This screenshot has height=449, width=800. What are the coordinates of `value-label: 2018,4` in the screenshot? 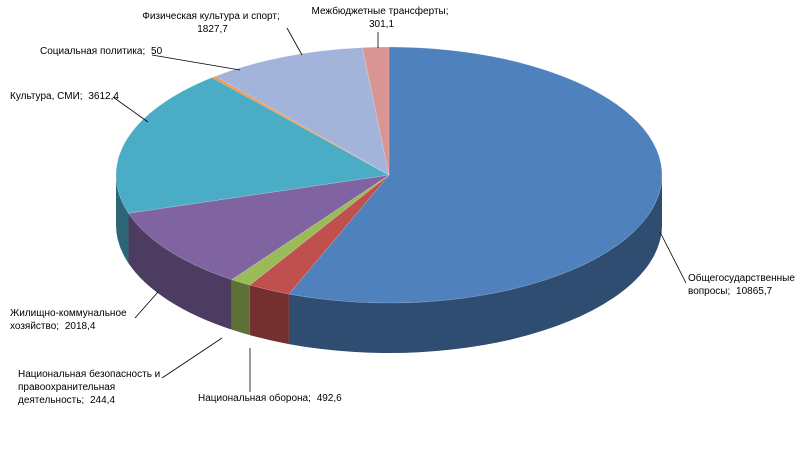 It's located at (80, 326).